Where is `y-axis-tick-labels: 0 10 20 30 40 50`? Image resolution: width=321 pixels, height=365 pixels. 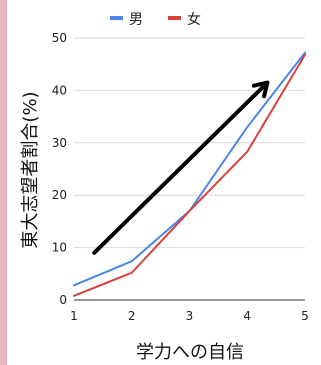
y-axis-tick-labels: 0 10 20 30 40 50 is located at coordinates (59, 169).